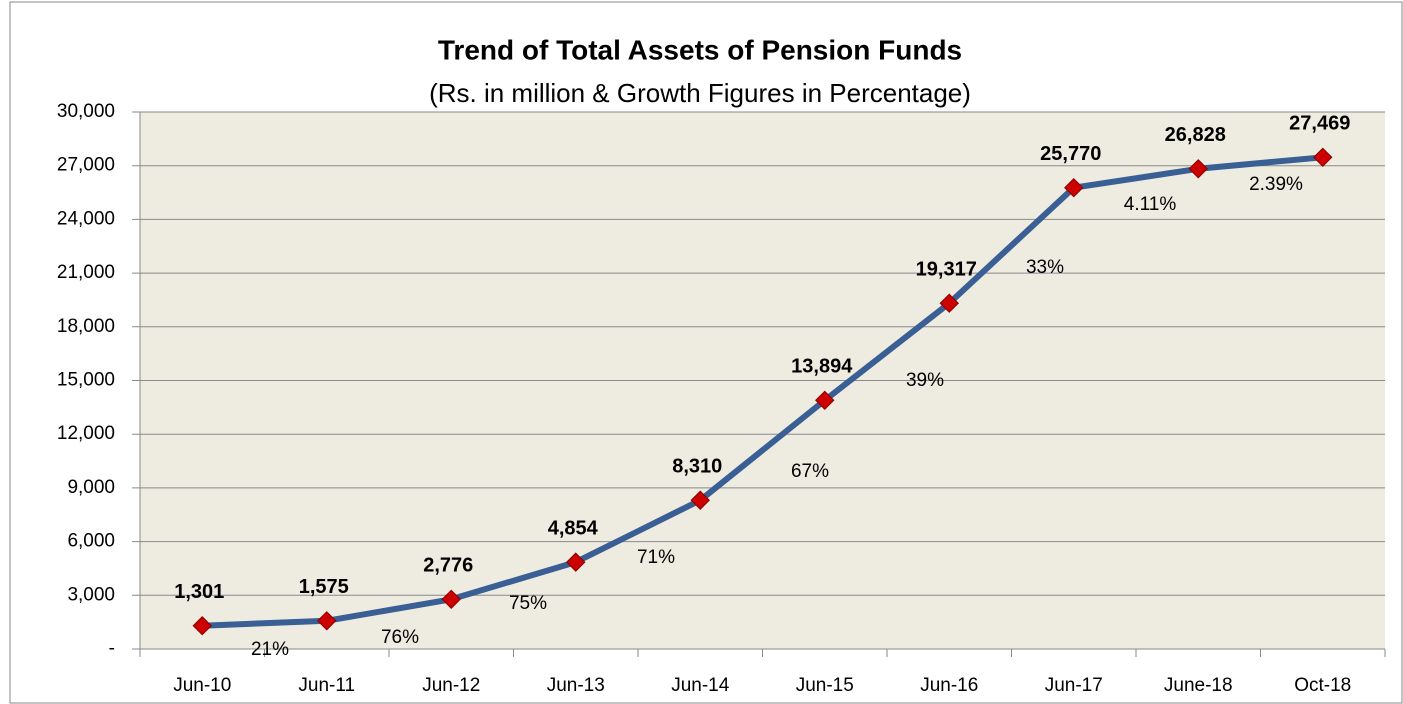 Image resolution: width=1403 pixels, height=704 pixels. What do you see at coordinates (528, 603) in the screenshot?
I see `growth-label: 75%` at bounding box center [528, 603].